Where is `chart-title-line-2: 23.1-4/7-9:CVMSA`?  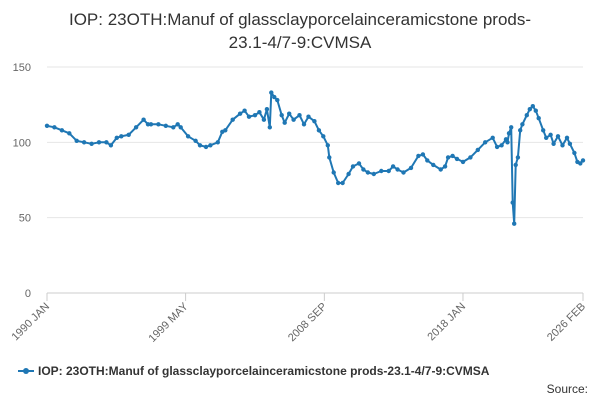 chart-title-line-2: 23.1-4/7-9:CVMSA is located at coordinates (300, 42).